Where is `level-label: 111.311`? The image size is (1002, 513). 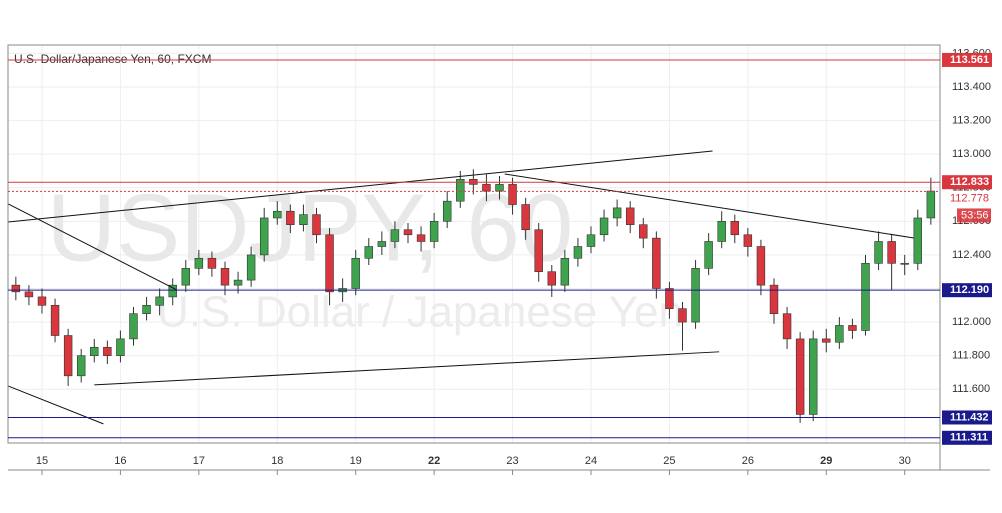 level-label: 111.311 is located at coordinates (969, 438).